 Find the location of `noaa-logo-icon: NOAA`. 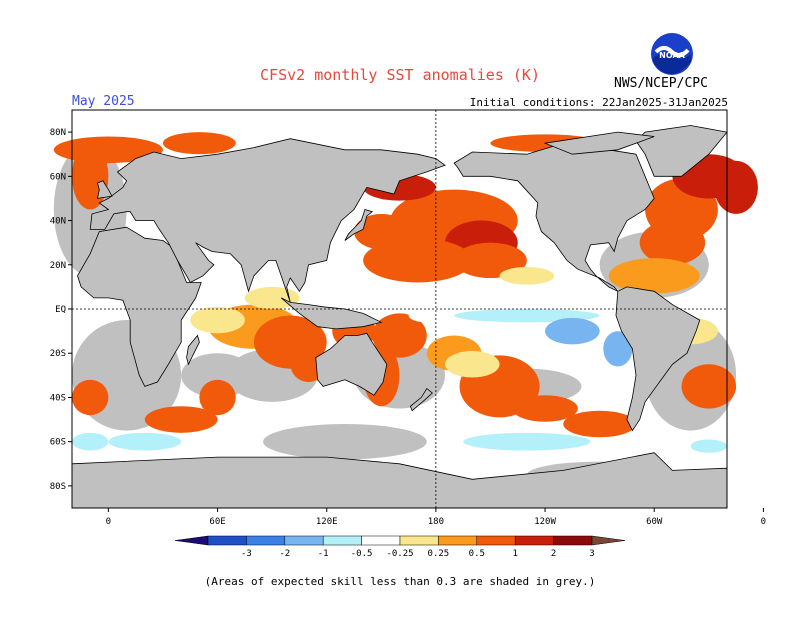

noaa-logo-icon: NOAA is located at coordinates (672, 54).